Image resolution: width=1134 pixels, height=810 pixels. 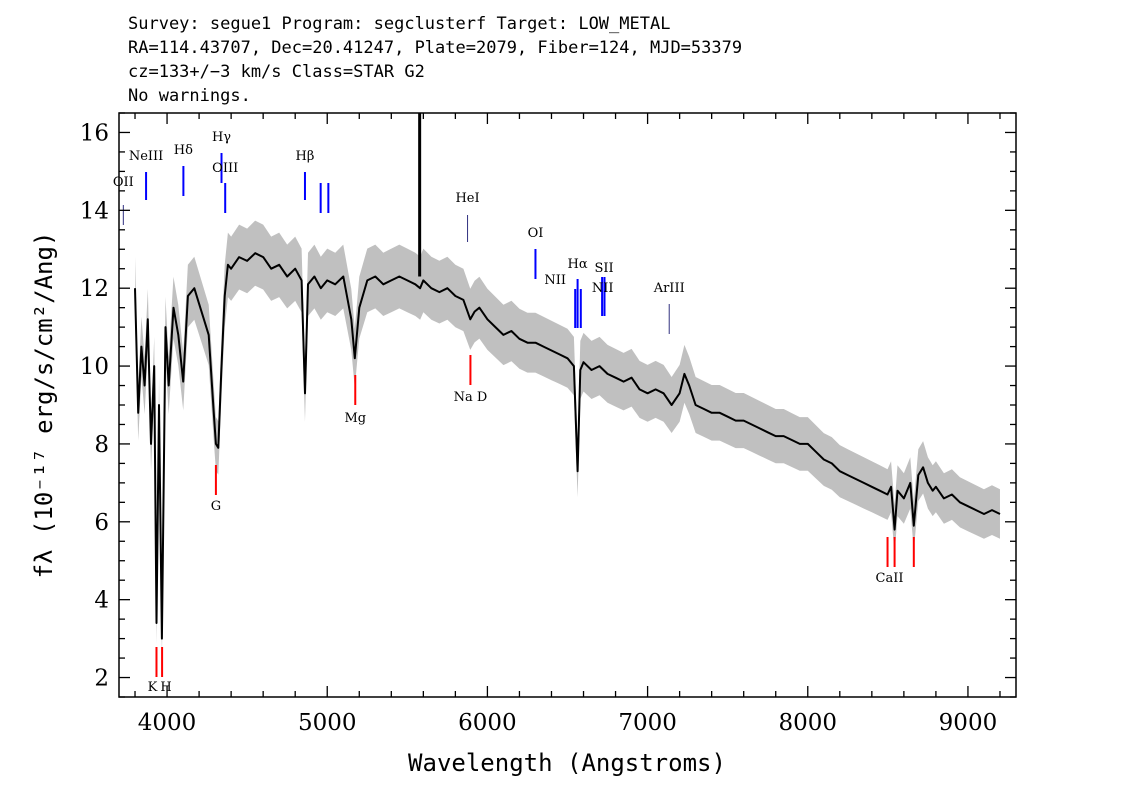 What do you see at coordinates (101, 445) in the screenshot?
I see `y-tick-label: 8` at bounding box center [101, 445].